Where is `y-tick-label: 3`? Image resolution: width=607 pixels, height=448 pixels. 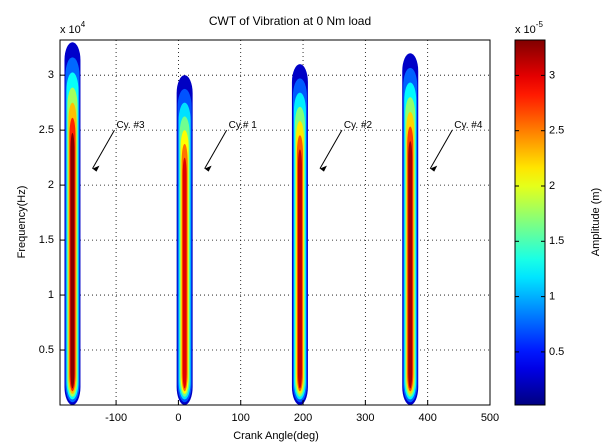 y-tick-label: 3 is located at coordinates (51, 75).